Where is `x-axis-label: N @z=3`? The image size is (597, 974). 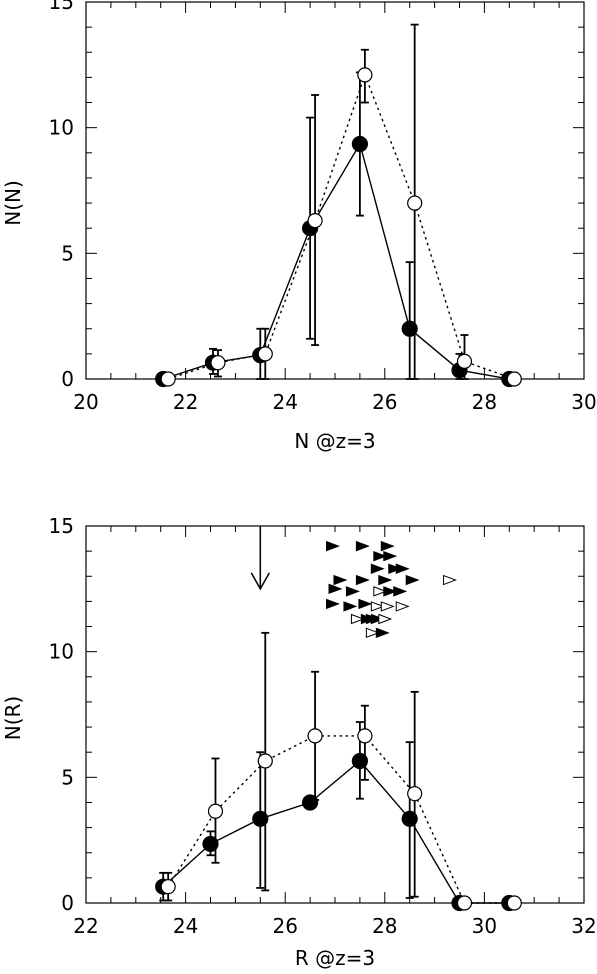
x-axis-label: N @z=3 is located at coordinates (334, 441).